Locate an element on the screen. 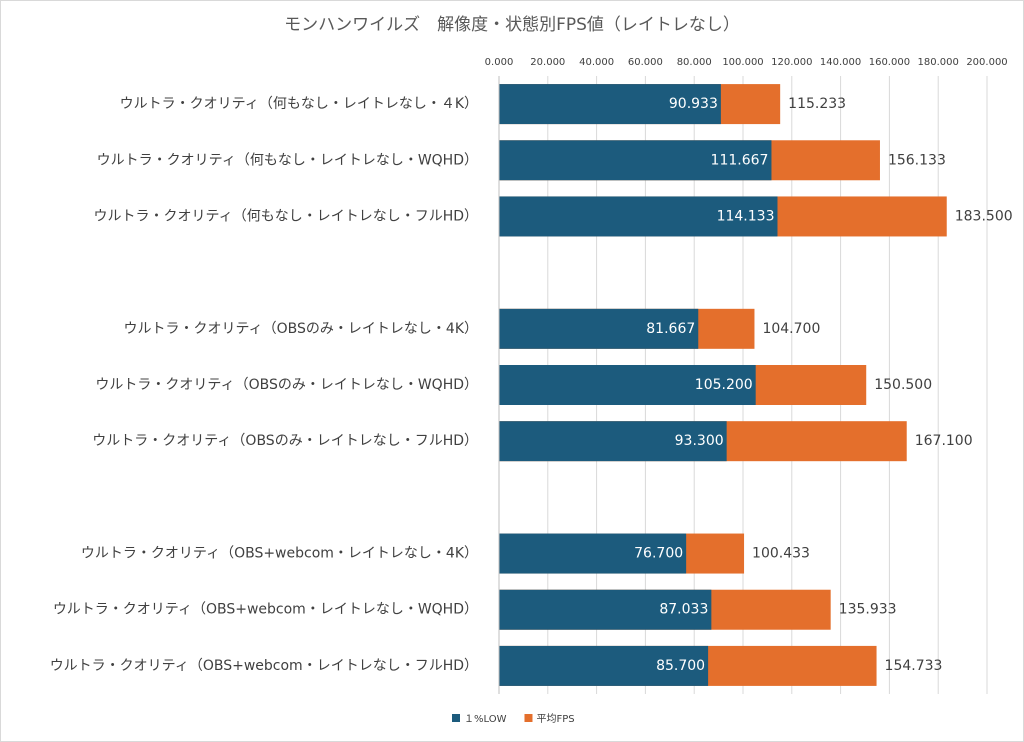 Image resolution: width=1024 pixels, height=742 pixels. y-tick-label: ウルトラ・クオリティ（OBS+webcom・レイトレなし・フルHD） is located at coordinates (264, 666).